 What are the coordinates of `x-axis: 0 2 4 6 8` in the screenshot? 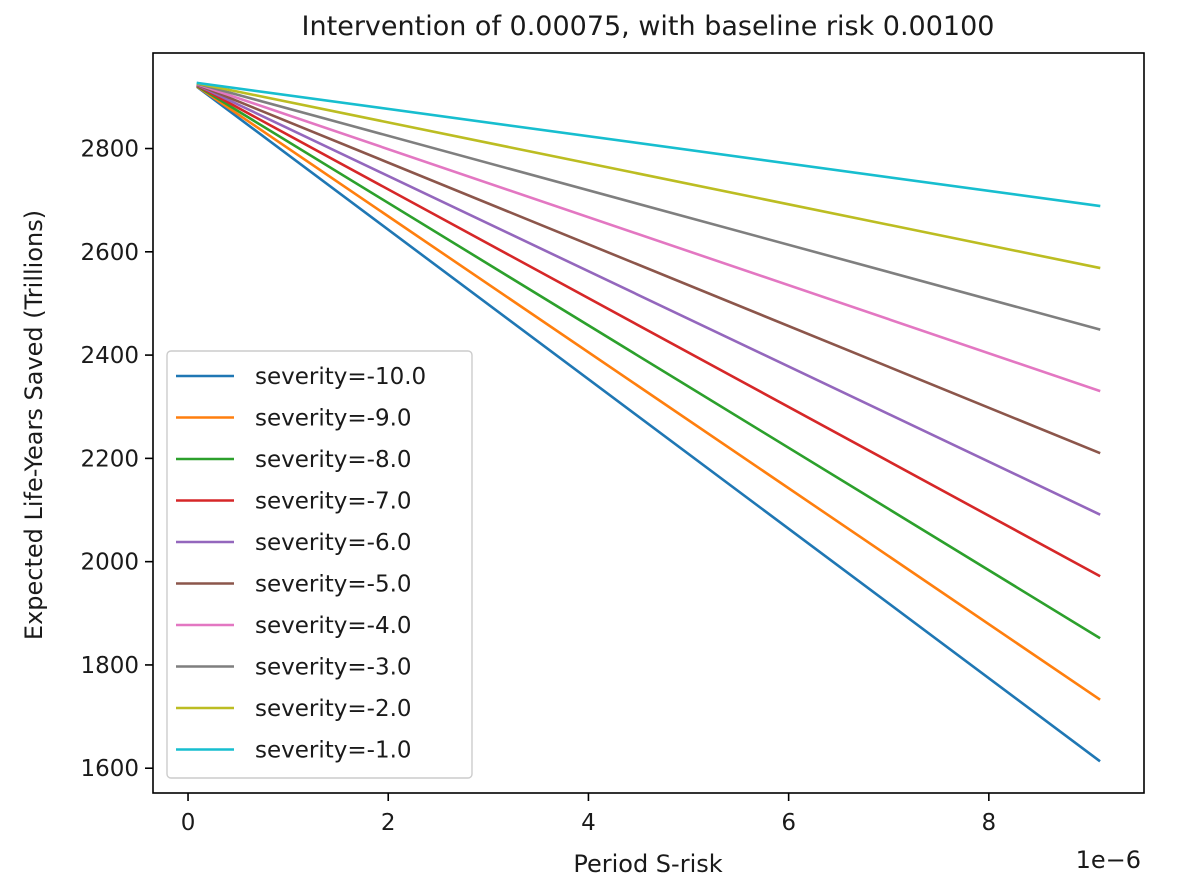 It's located at (588, 814).